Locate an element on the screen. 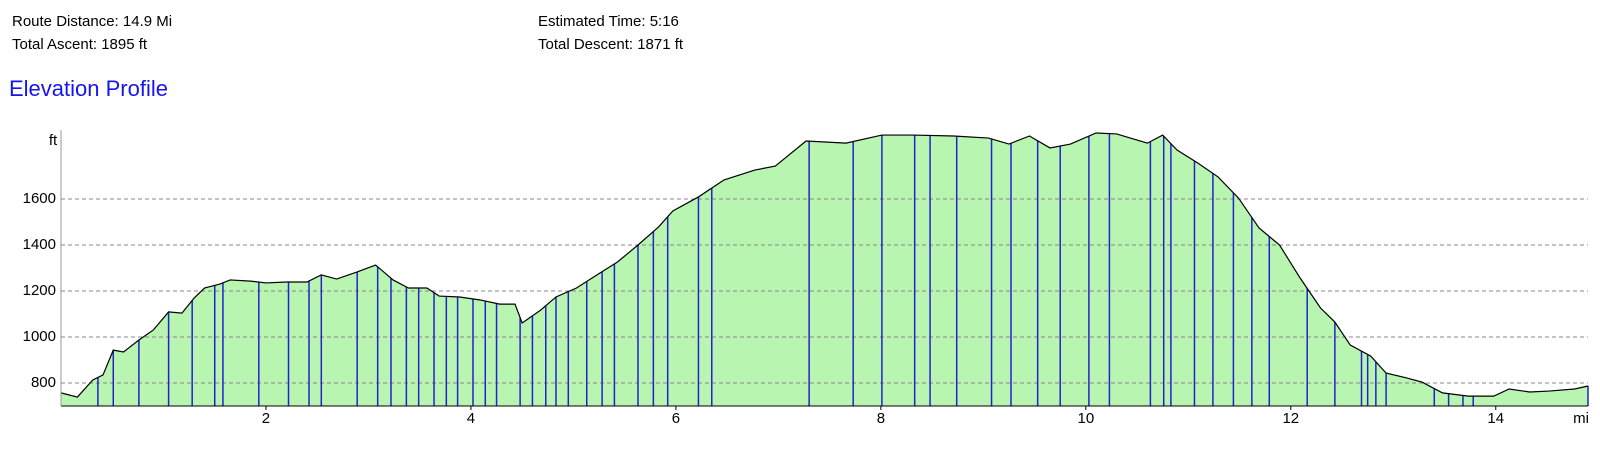 The height and width of the screenshot is (450, 1600). y-tick-label: 1000 is located at coordinates (39, 336).